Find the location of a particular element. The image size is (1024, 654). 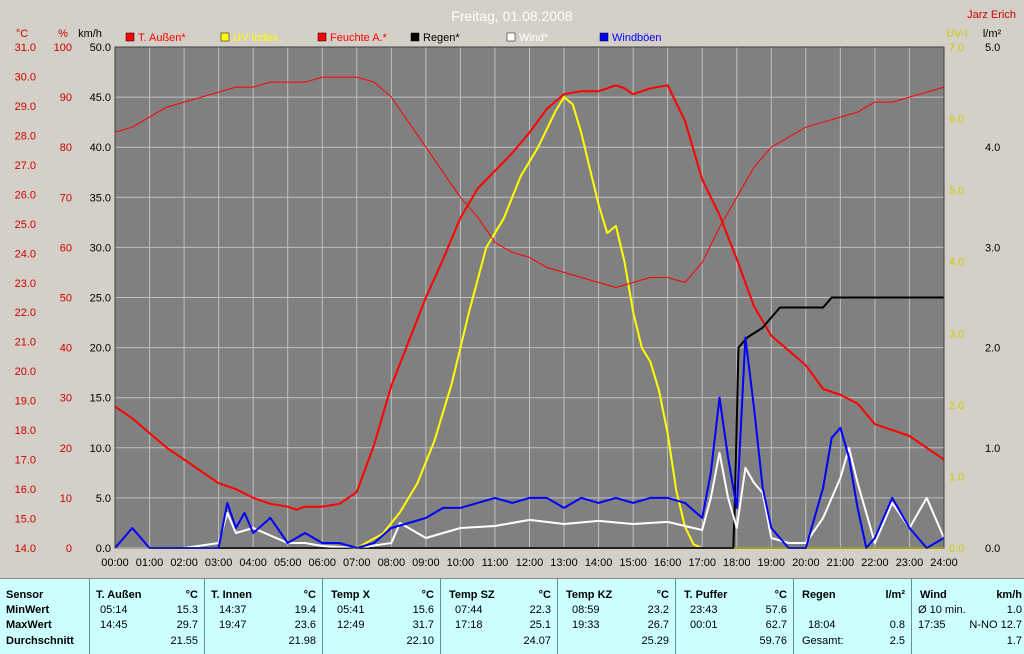

time-tick-label: 09:00 is located at coordinates (426, 563).